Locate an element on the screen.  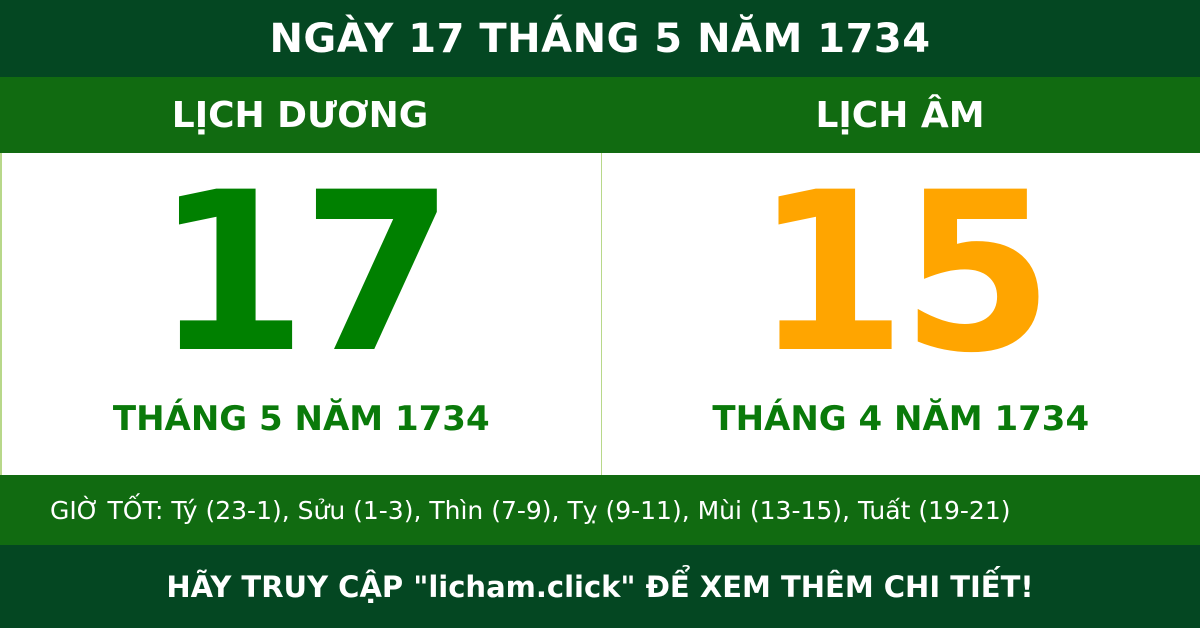
lunar-month-year: THÁNG 4 NĂM 1734 is located at coordinates (901, 419).